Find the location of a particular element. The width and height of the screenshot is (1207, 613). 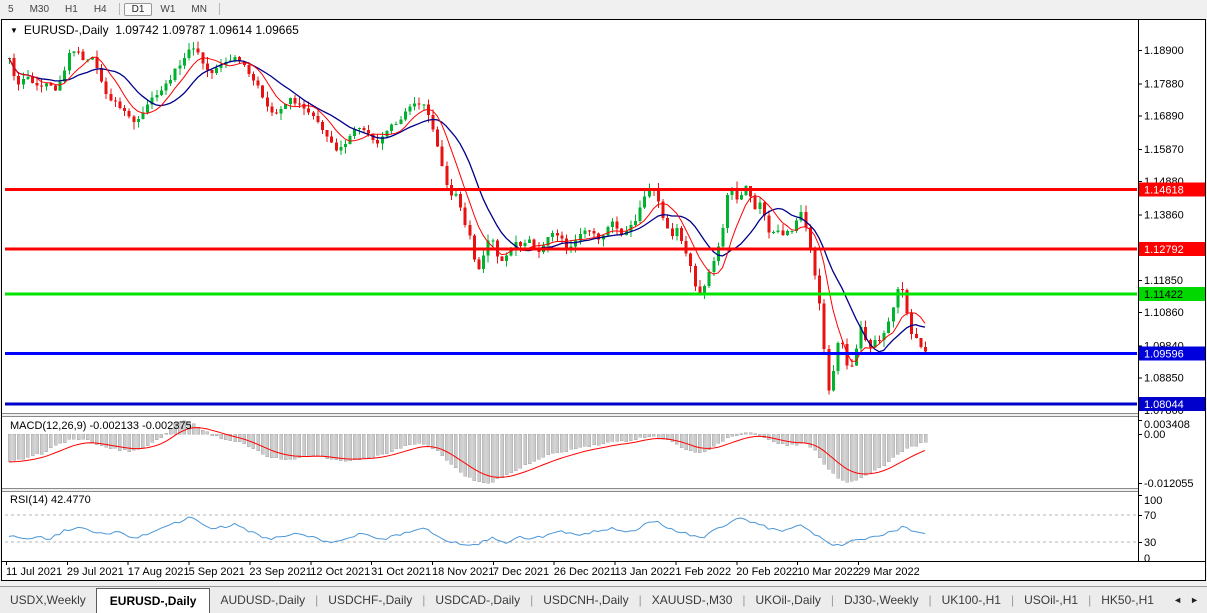

tabs-scroll-right-icon: ► is located at coordinates (1194, 600).